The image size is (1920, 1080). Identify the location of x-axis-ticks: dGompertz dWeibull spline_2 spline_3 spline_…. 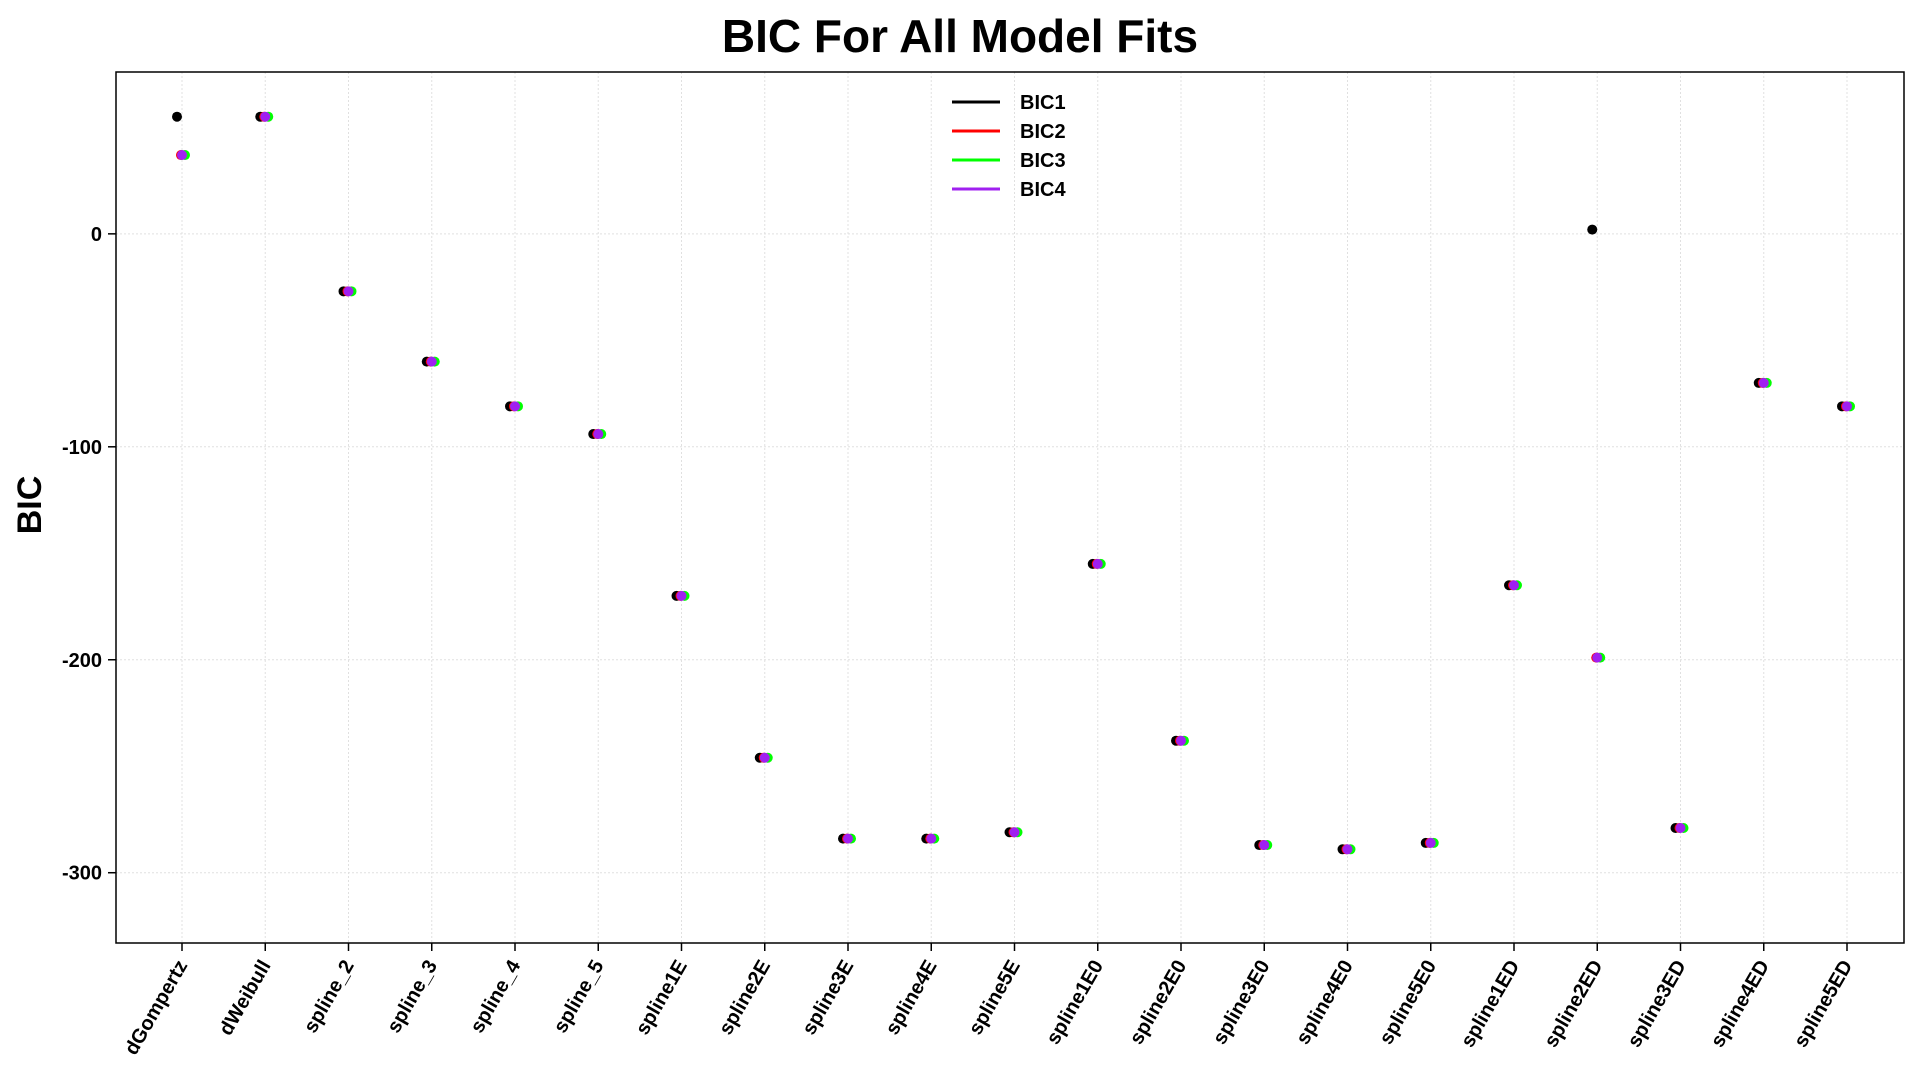
(988, 1001).